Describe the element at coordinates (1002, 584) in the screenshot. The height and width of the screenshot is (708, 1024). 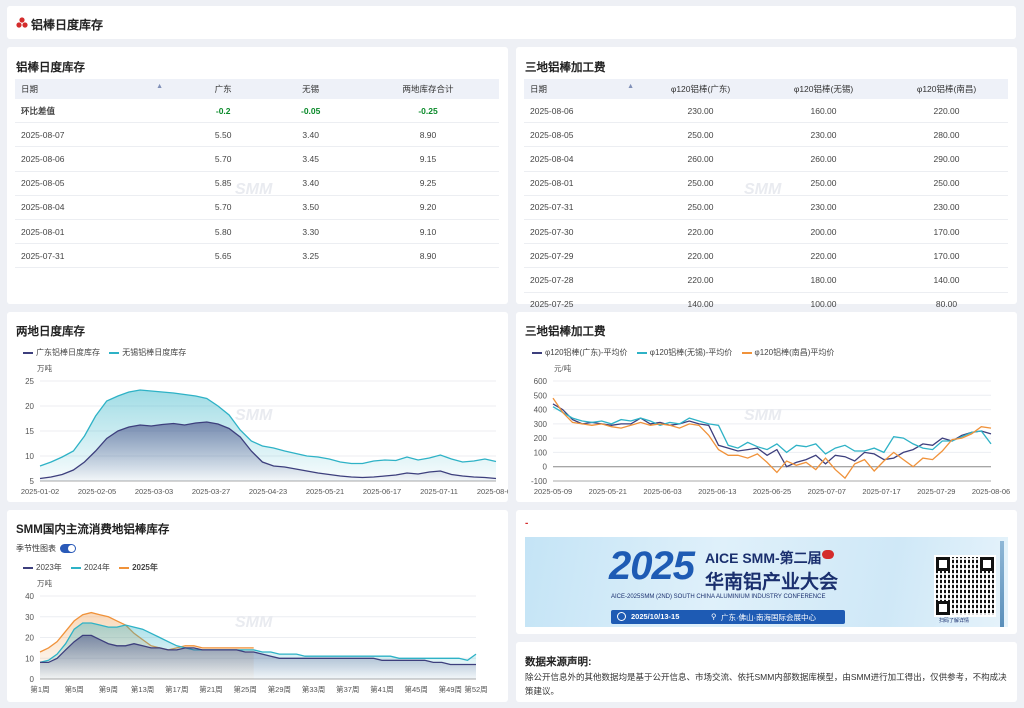
I see `tower-graphic` at that location.